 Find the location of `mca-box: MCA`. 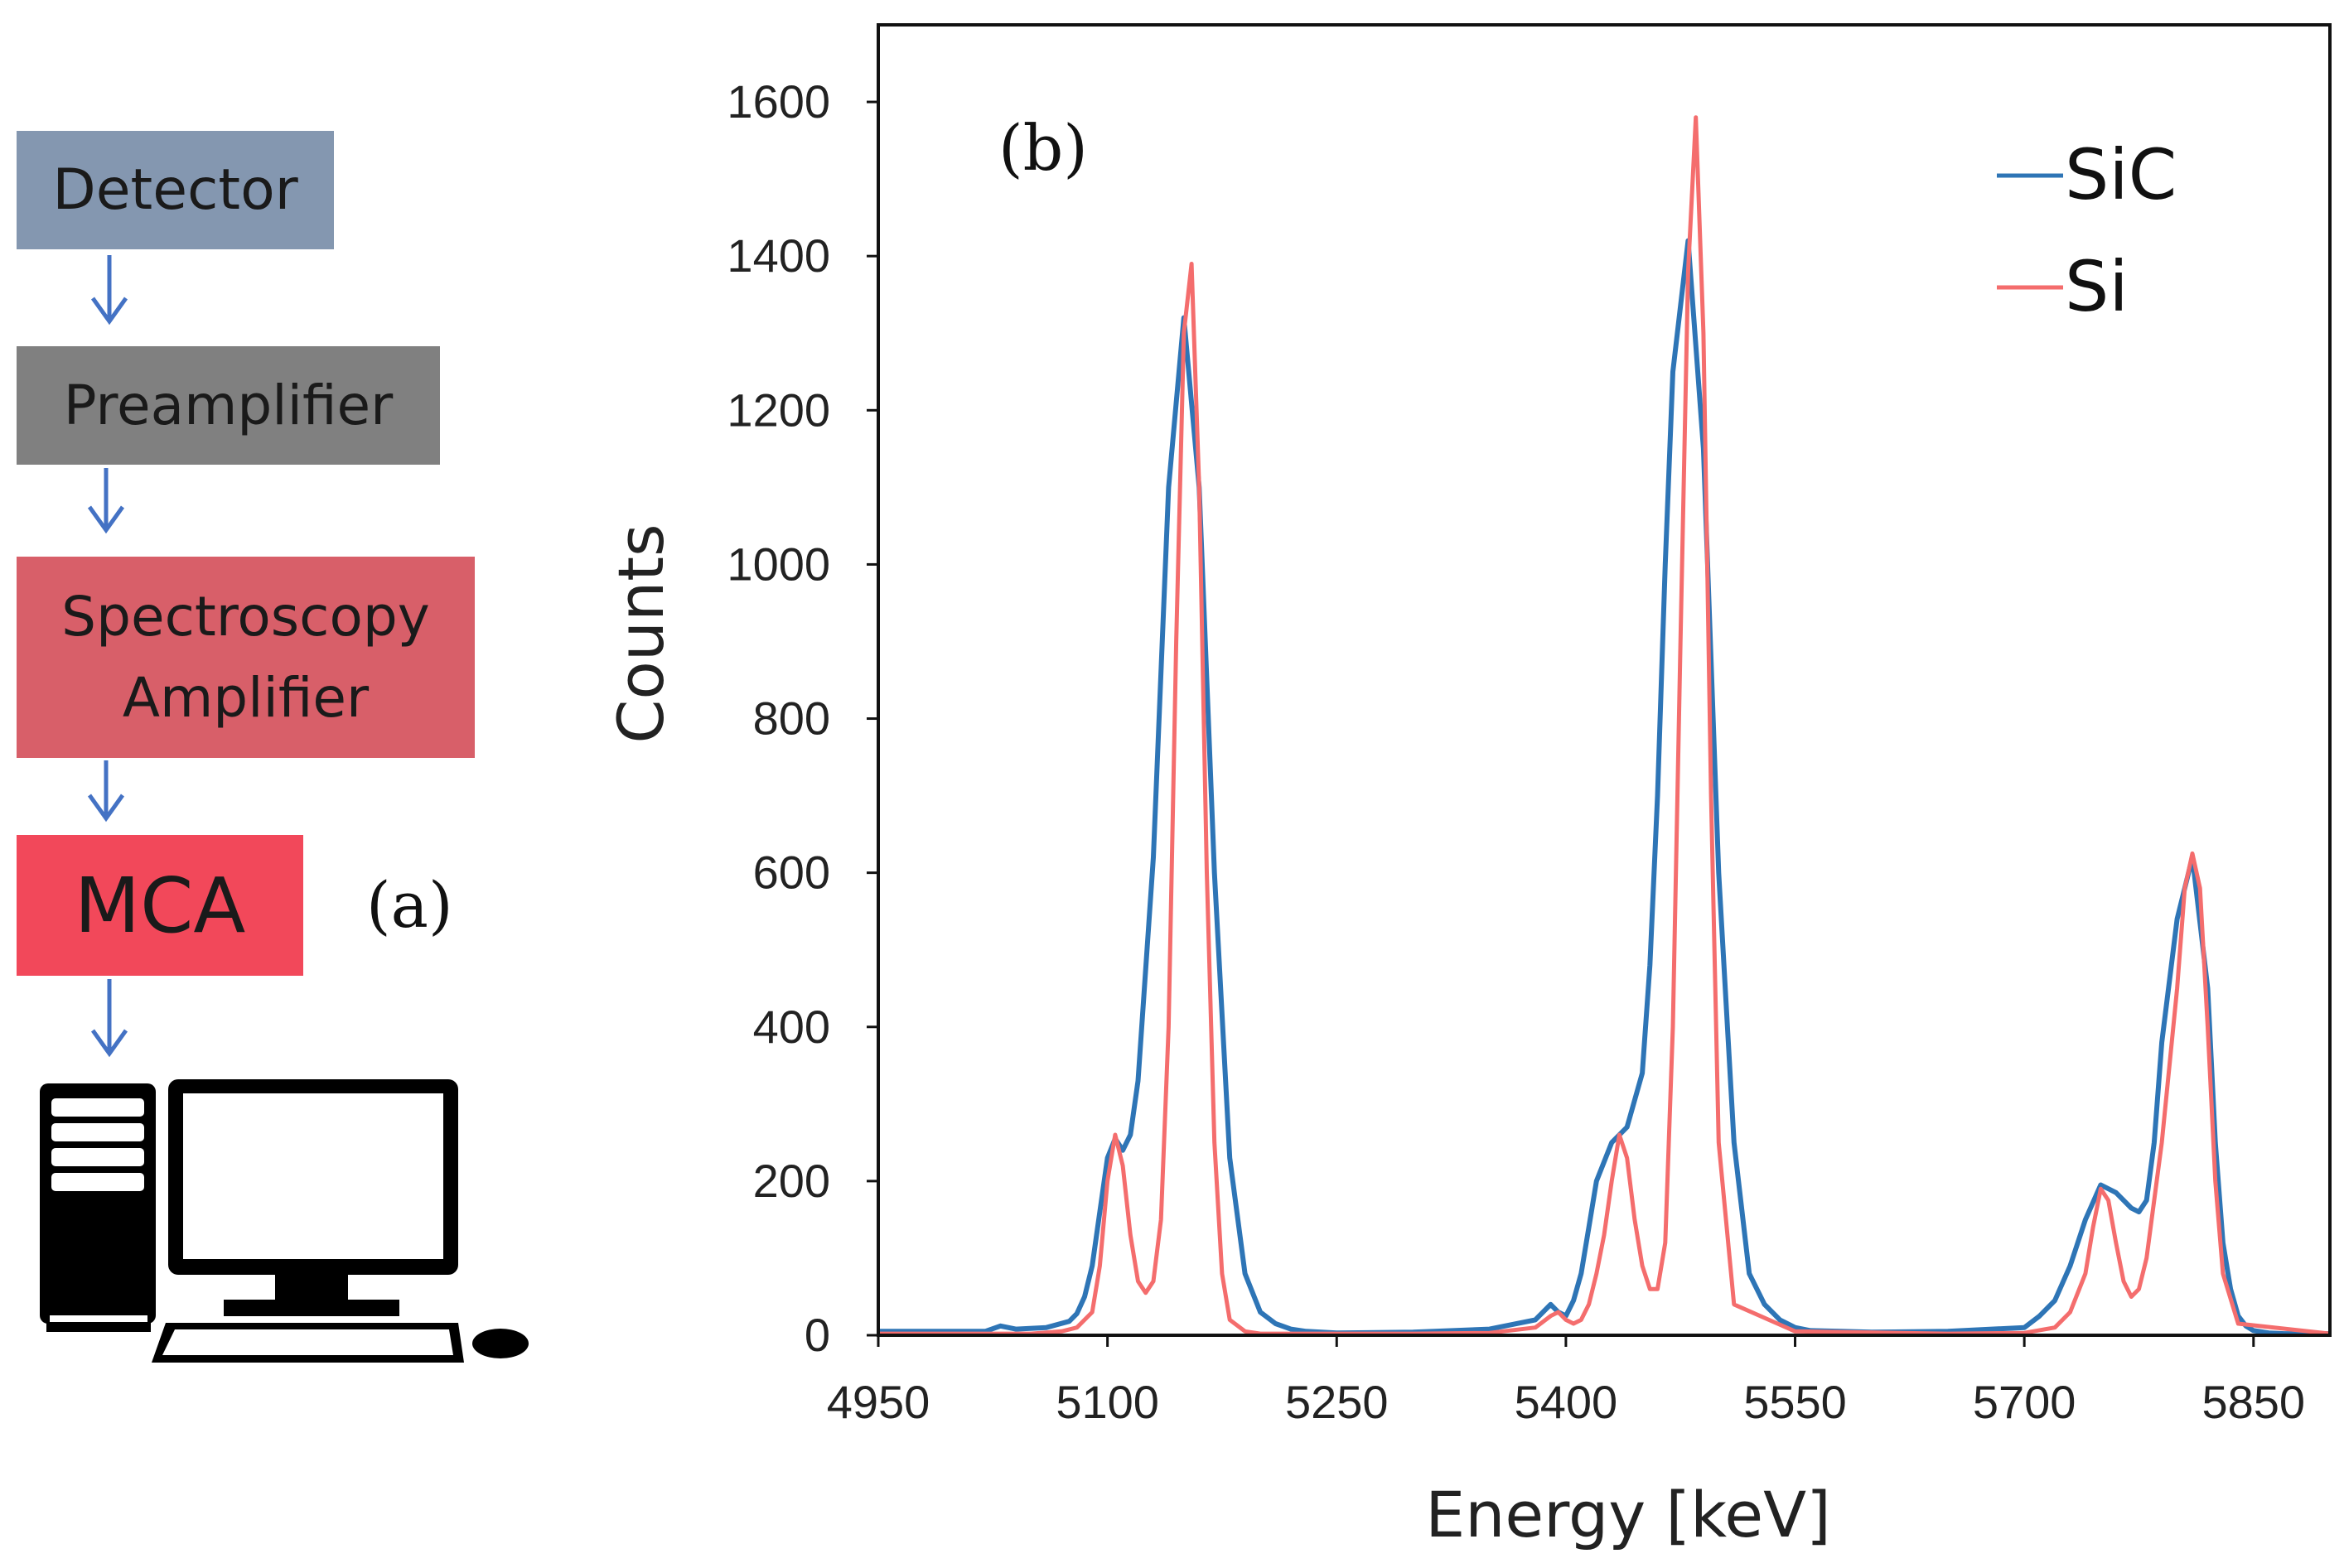

mca-box: MCA is located at coordinates (160, 905).